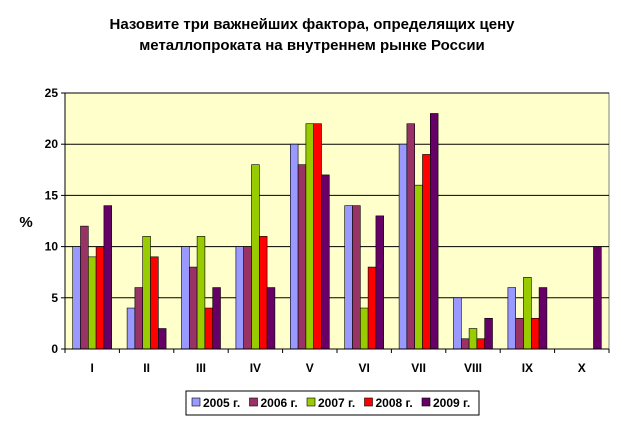 The image size is (624, 425). I want to click on bar-VII-2005 г., so click(403, 246).